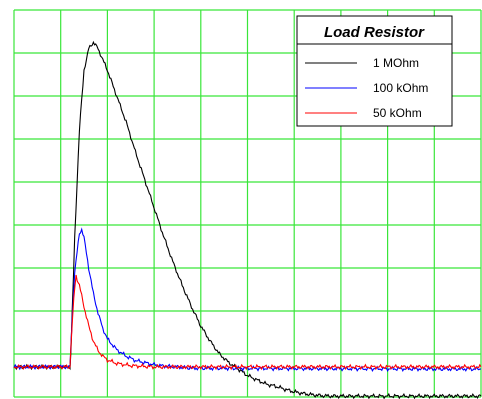 This screenshot has height=399, width=482. Describe the element at coordinates (374, 32) in the screenshot. I see `legend-title: Load Resistor` at that location.